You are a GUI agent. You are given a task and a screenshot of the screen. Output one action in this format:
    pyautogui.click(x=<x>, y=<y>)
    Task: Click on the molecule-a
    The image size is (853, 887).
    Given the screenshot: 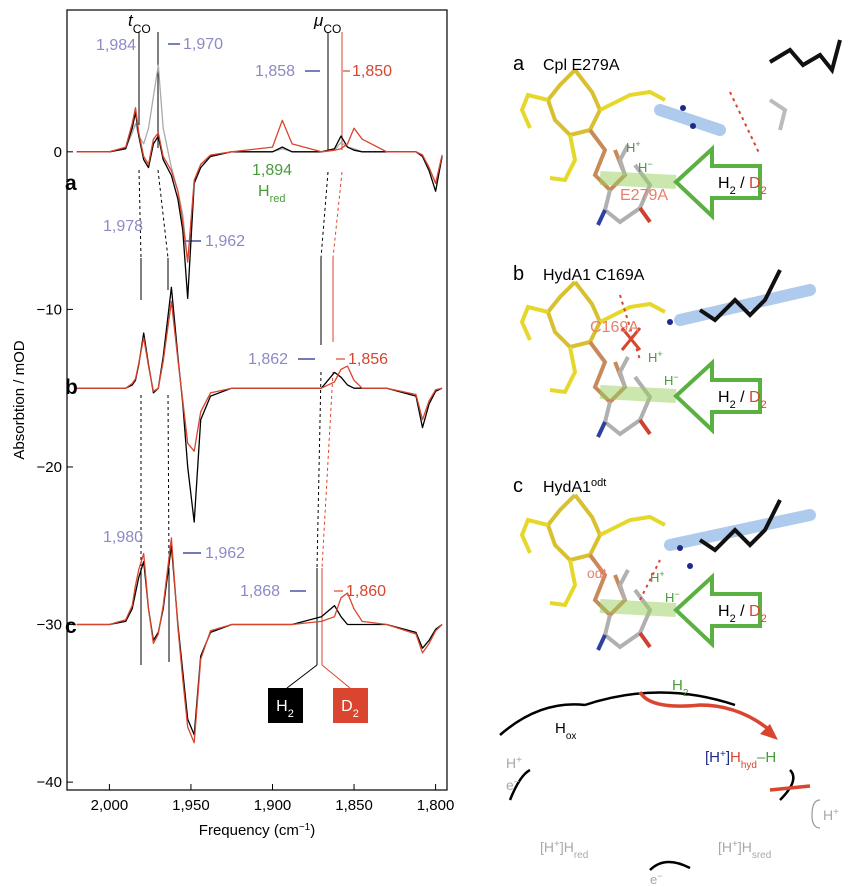 What is the action you would take?
    pyautogui.click(x=681, y=133)
    